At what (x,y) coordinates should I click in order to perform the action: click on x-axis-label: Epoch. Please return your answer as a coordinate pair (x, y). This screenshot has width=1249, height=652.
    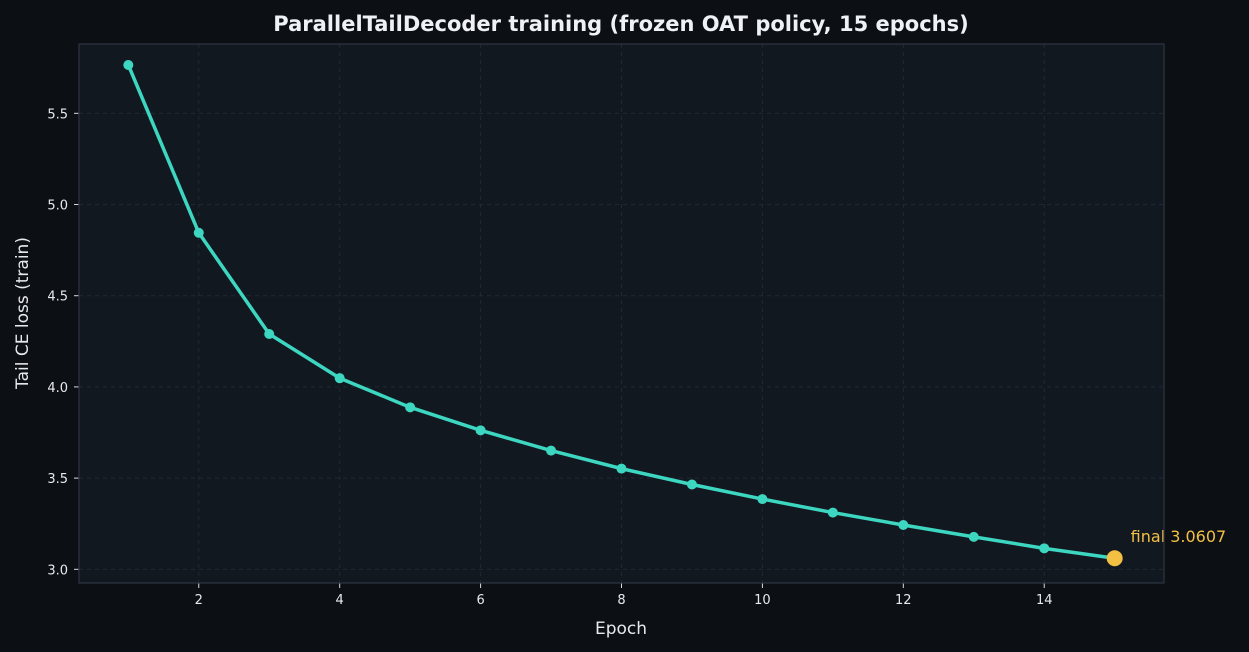
    Looking at the image, I should click on (621, 629).